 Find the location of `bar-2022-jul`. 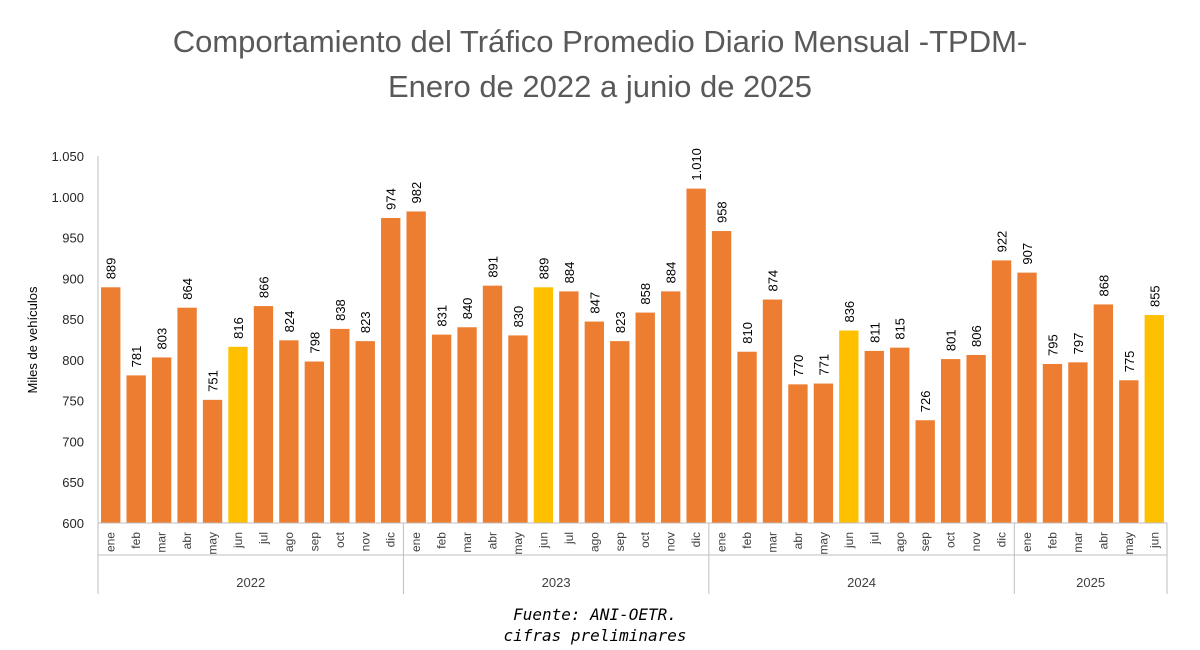

bar-2022-jul is located at coordinates (263, 414).